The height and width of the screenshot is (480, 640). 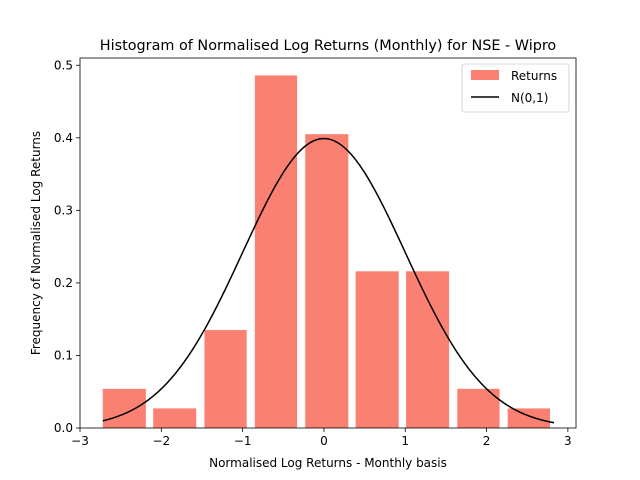 What do you see at coordinates (243, 441) in the screenshot?
I see `x-tick-label: −1` at bounding box center [243, 441].